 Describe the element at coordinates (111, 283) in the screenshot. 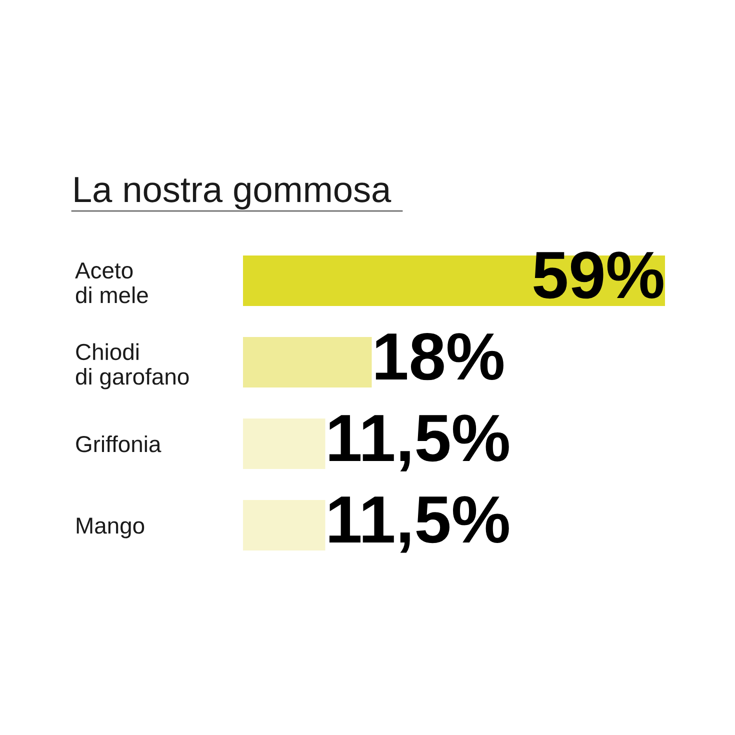

I see `y-tick-label: Aceto di mele` at that location.